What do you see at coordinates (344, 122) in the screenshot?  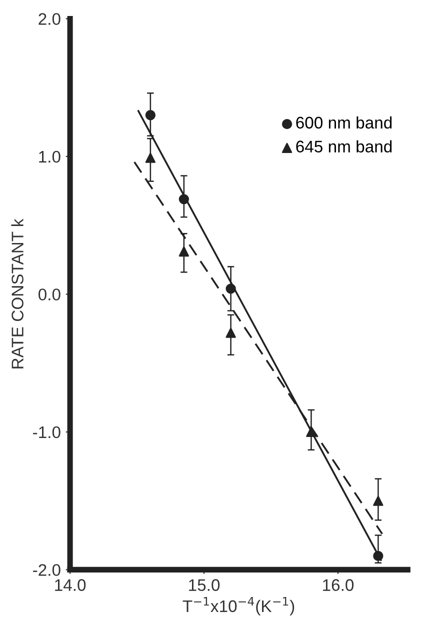 I see `legend-label: 600 nm band` at bounding box center [344, 122].